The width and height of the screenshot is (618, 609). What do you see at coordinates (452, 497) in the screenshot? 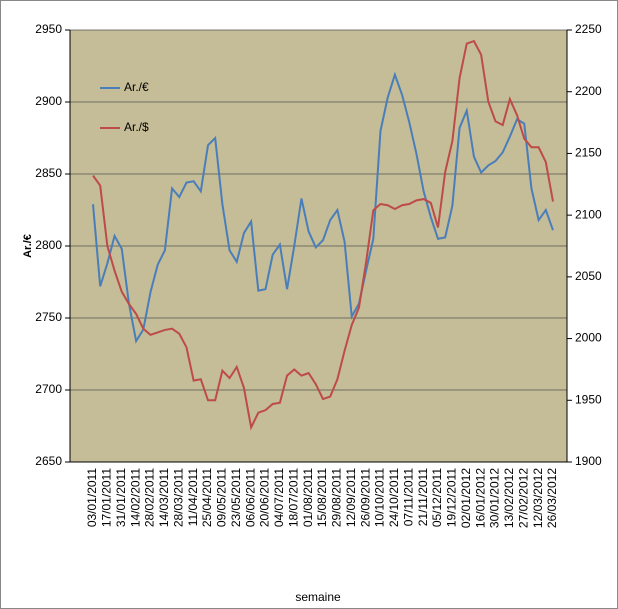
I see `x-tick-label: 19/12/2011` at bounding box center [452, 497].